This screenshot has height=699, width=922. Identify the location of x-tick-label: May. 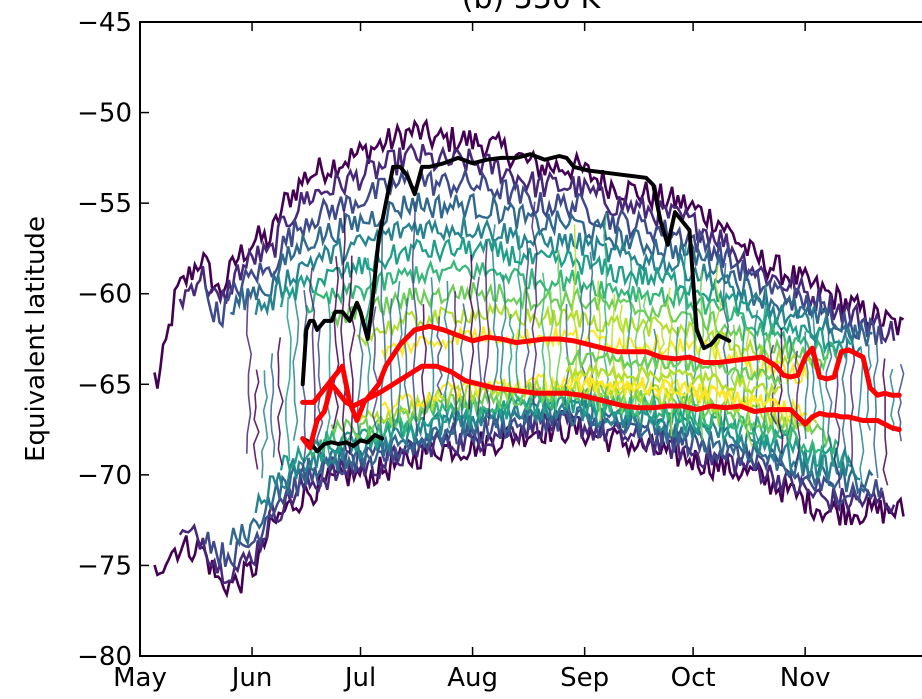
(140, 678).